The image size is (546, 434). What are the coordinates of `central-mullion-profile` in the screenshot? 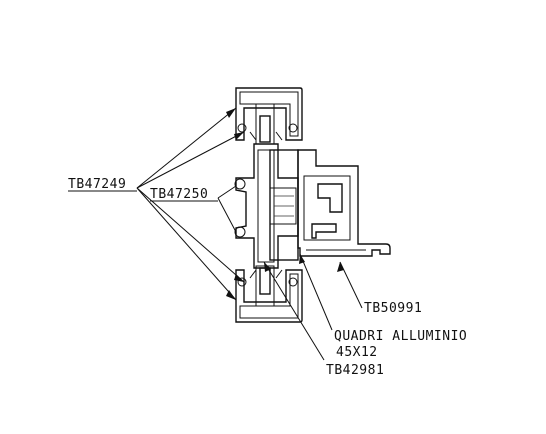 It's located at (266, 206).